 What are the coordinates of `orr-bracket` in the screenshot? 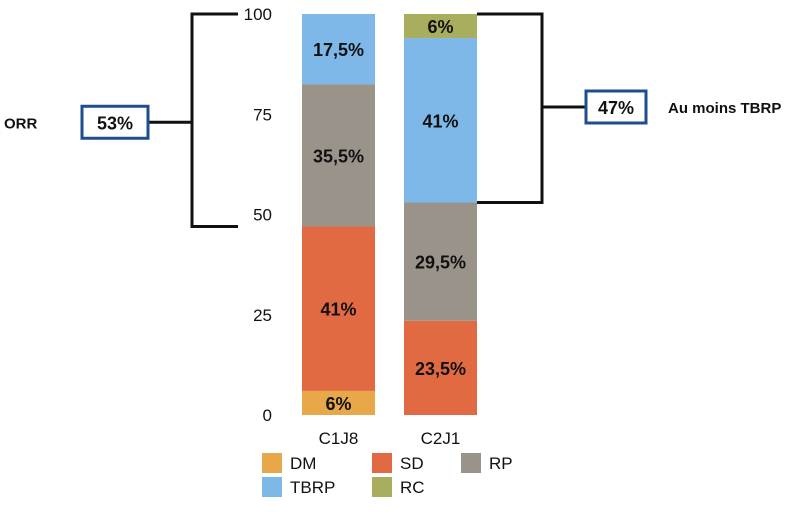 It's located at (214, 120).